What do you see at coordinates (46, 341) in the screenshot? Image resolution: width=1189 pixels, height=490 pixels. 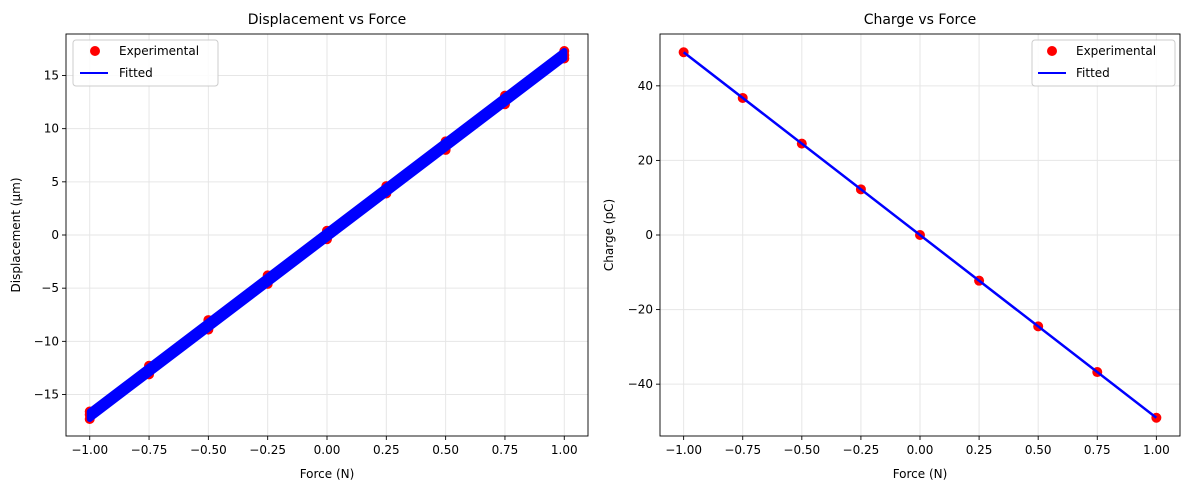 I see `y-tick-label: −10` at bounding box center [46, 341].